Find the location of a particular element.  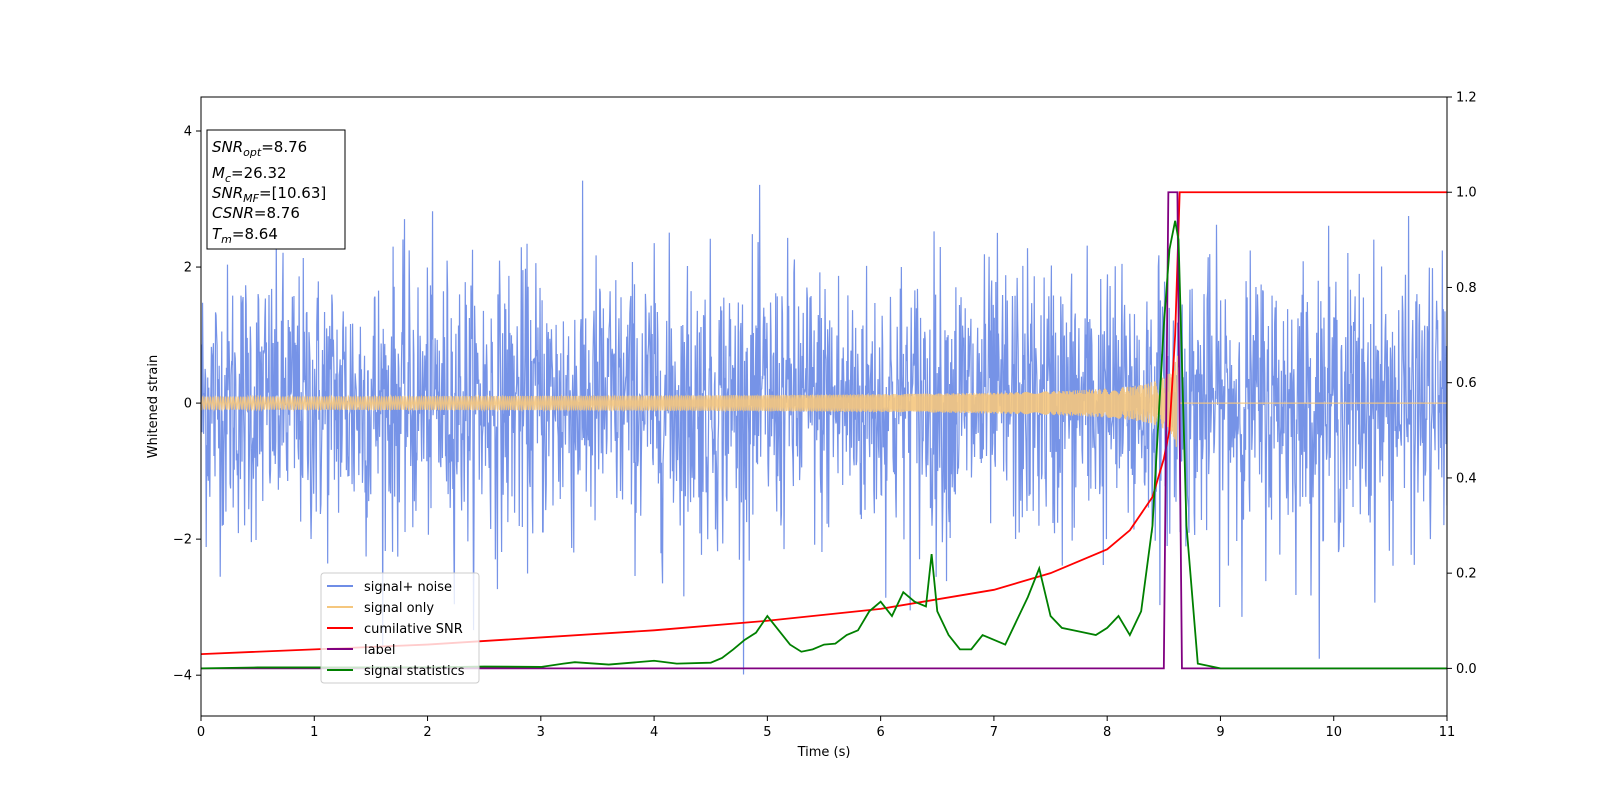

y-right-tick-label: 0.2 is located at coordinates (1466, 574).